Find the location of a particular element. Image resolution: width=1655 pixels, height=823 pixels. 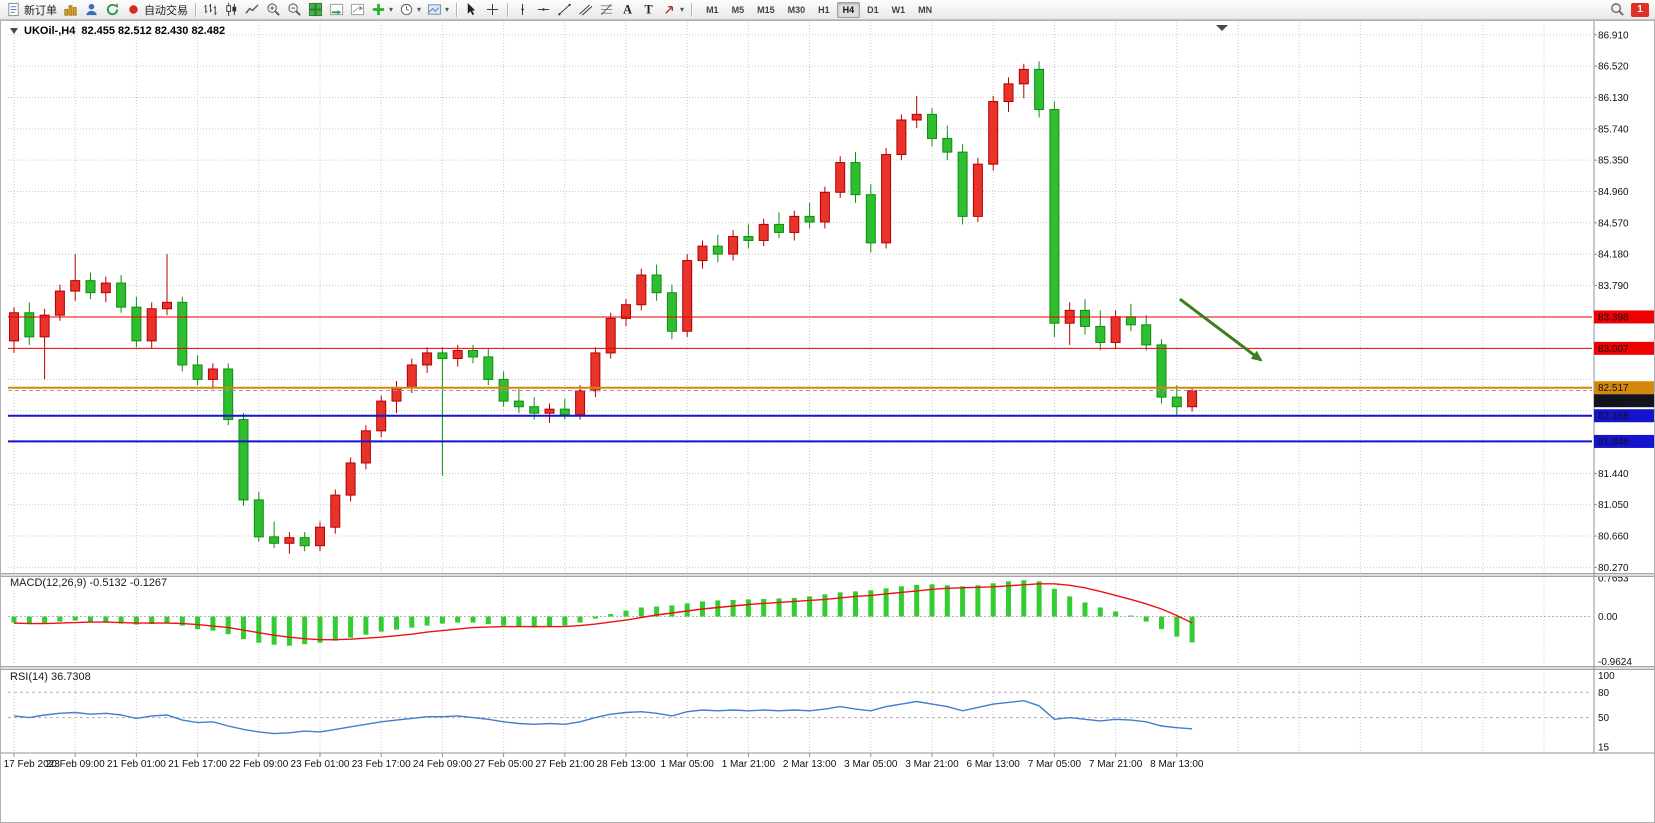

trend-arrow-object is located at coordinates (1220, 329).